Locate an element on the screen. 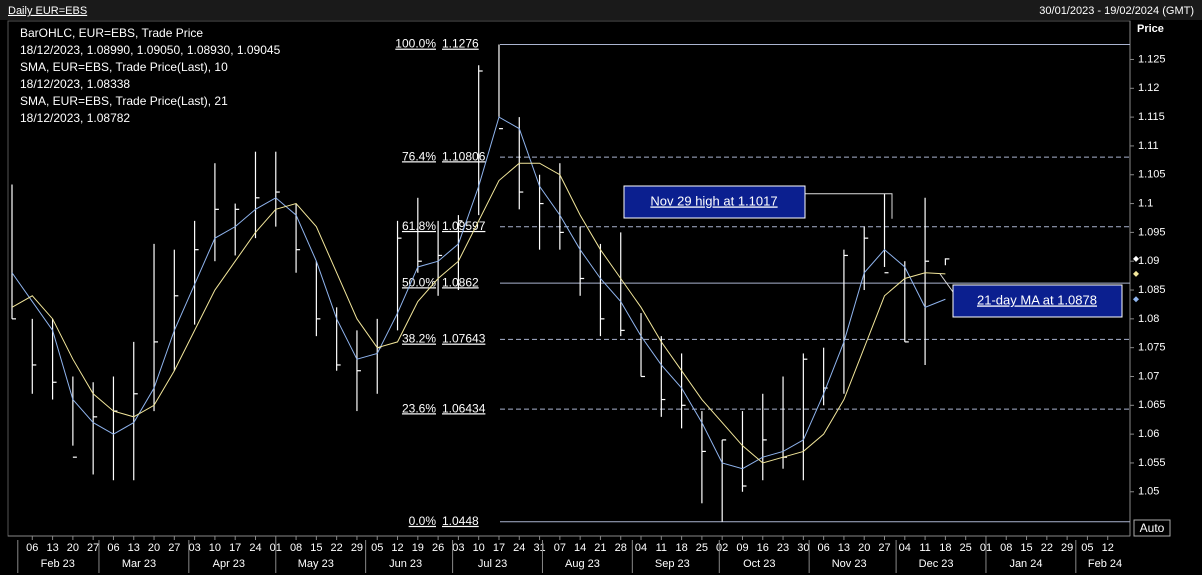  fib-pct-label: 0.0% is located at coordinates (423, 521).